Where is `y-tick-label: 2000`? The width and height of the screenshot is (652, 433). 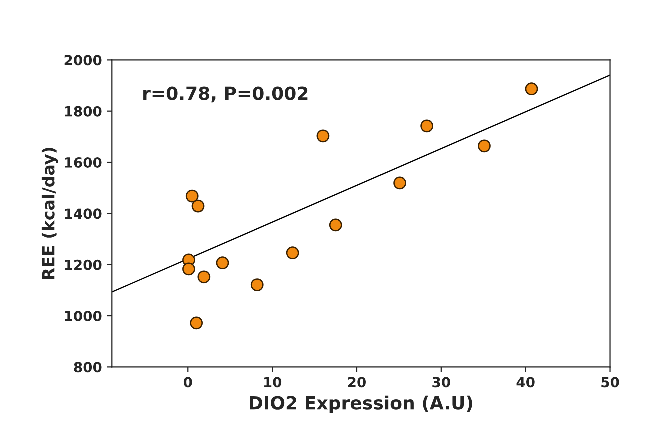
y-tick-label: 2000 is located at coordinates (83, 60).